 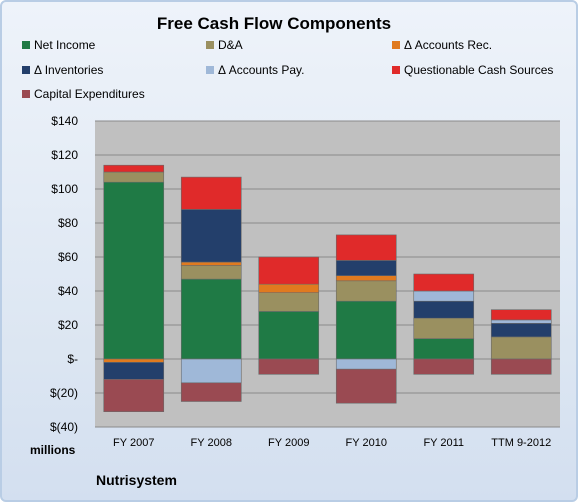 What do you see at coordinates (65, 45) in the screenshot?
I see `legend-label: Net Income` at bounding box center [65, 45].